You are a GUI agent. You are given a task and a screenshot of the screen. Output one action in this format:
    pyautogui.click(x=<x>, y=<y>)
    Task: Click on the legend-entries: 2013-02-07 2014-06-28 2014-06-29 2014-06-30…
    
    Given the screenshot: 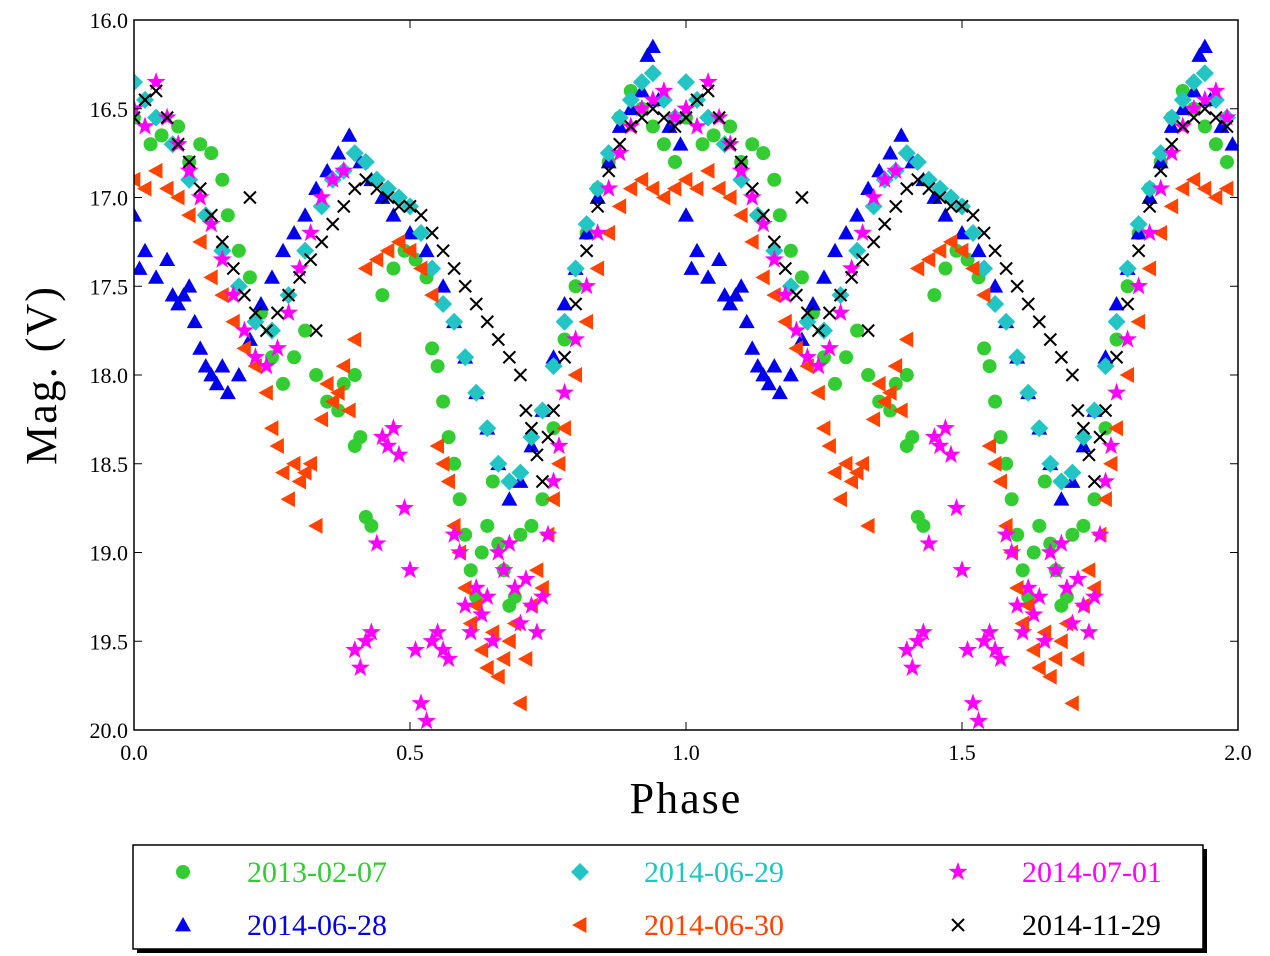 What is the action you would take?
    pyautogui.click(x=668, y=899)
    